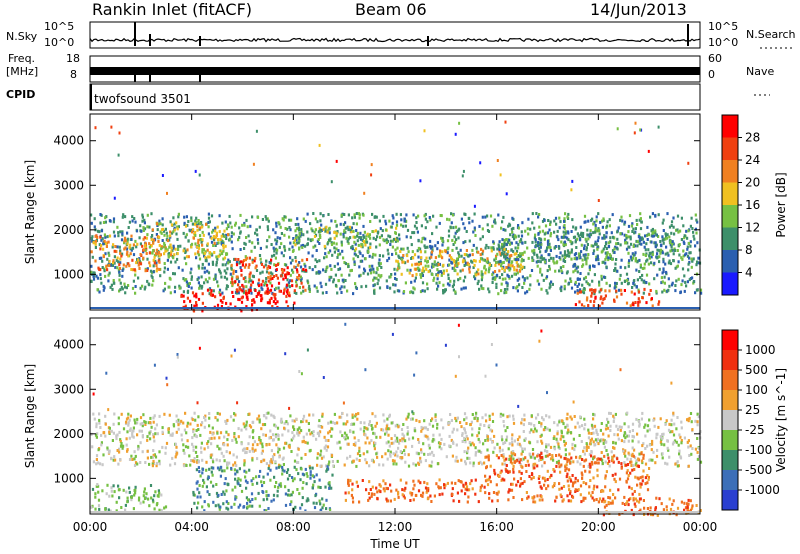 The image size is (800, 554). What do you see at coordinates (730, 171) in the screenshot?
I see `colorbar-segment` at bounding box center [730, 171].